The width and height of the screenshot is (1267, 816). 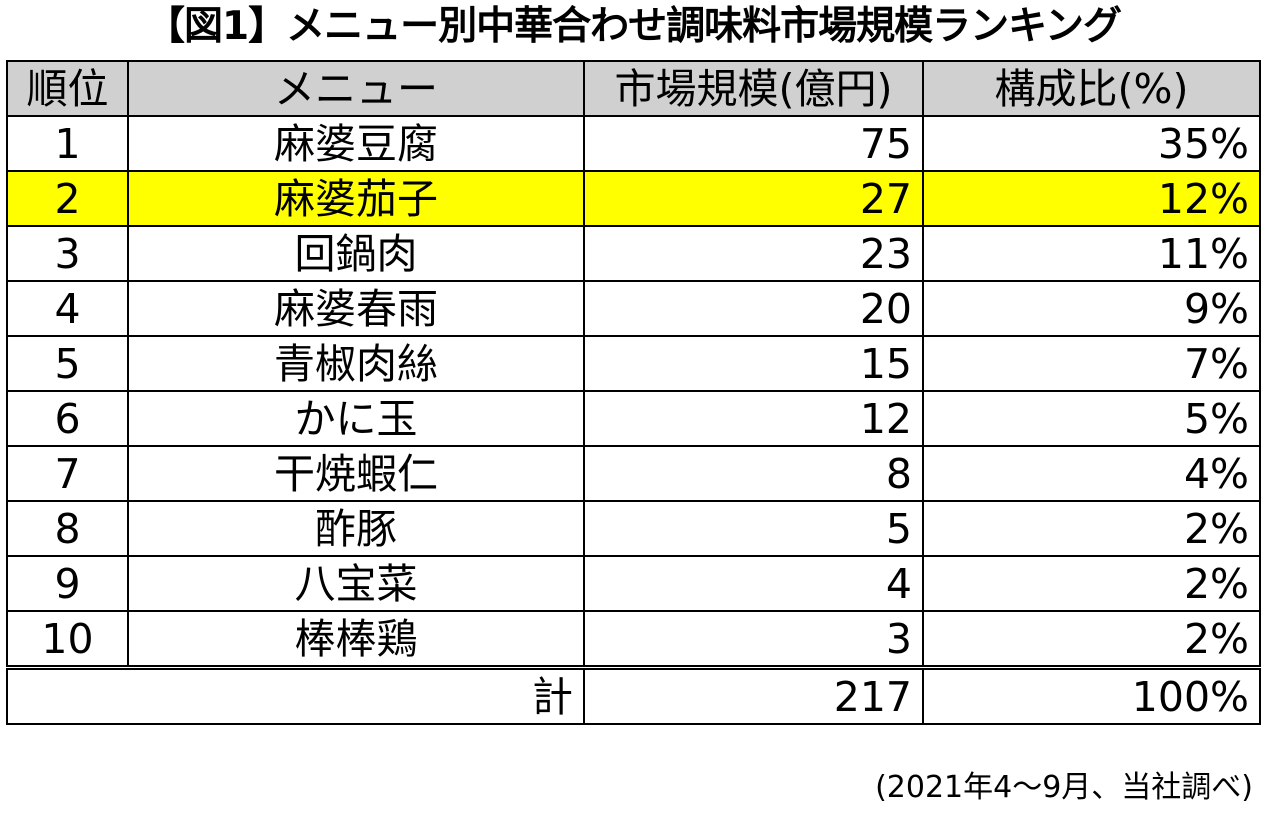 What do you see at coordinates (753, 473) in the screenshot?
I see `market-size-cell: 8` at bounding box center [753, 473].